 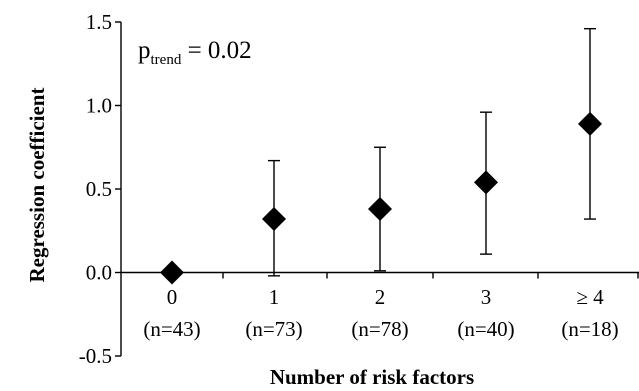 What do you see at coordinates (590, 297) in the screenshot?
I see `x-tick-label: ≥ 4` at bounding box center [590, 297].